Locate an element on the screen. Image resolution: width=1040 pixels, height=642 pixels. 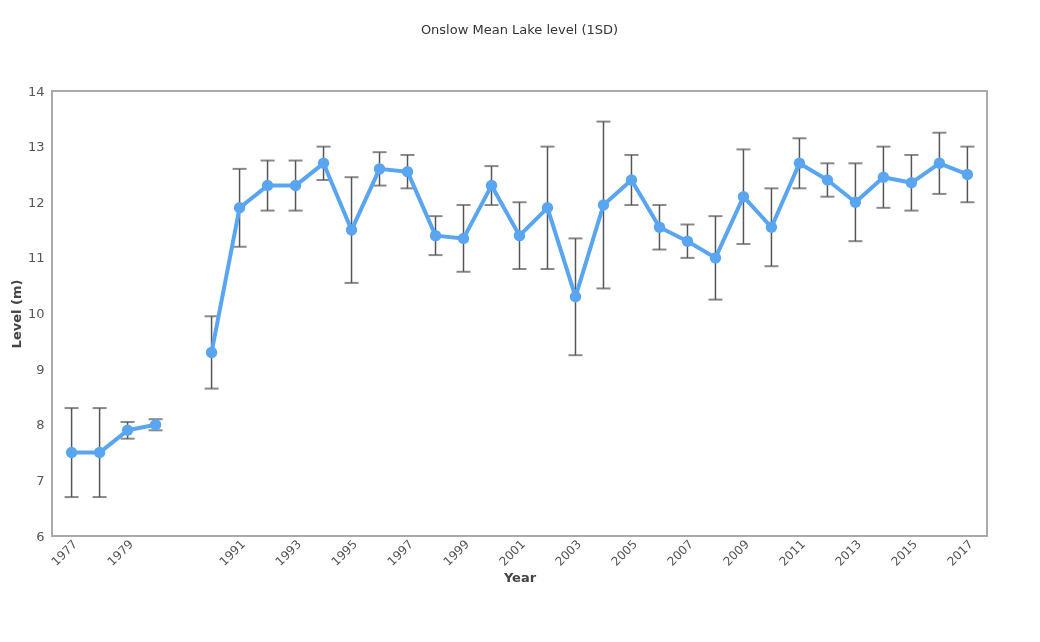
y-tick-label: 8 is located at coordinates (40, 425).